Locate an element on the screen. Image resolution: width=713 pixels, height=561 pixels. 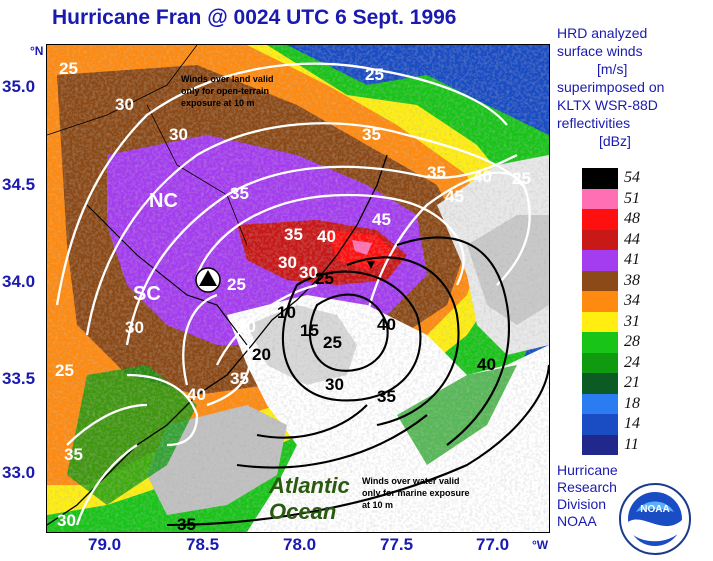
radar-site-marker is located at coordinates (371, 265).